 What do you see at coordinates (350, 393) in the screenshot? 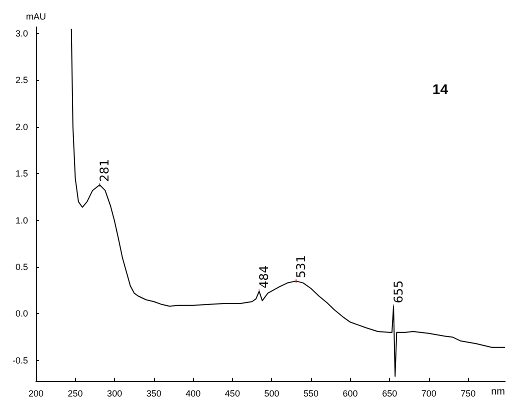
I see `x-tick-label: 600` at bounding box center [350, 393].